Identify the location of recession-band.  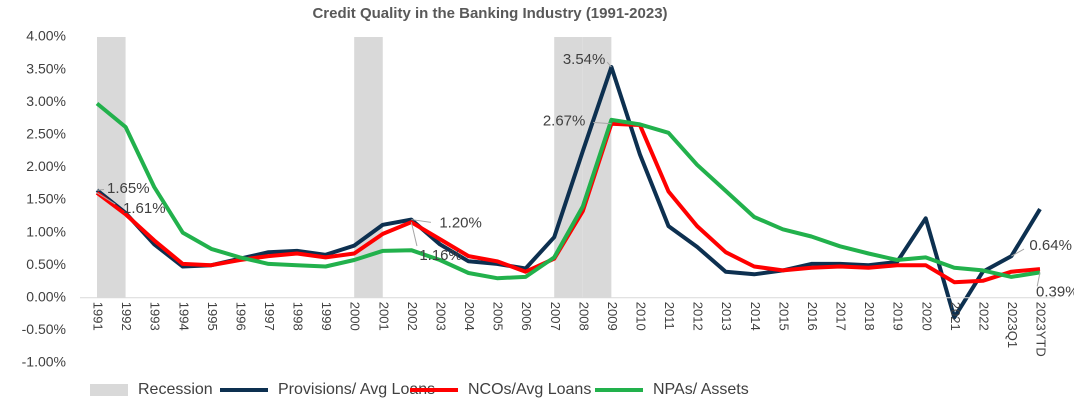
(111, 167).